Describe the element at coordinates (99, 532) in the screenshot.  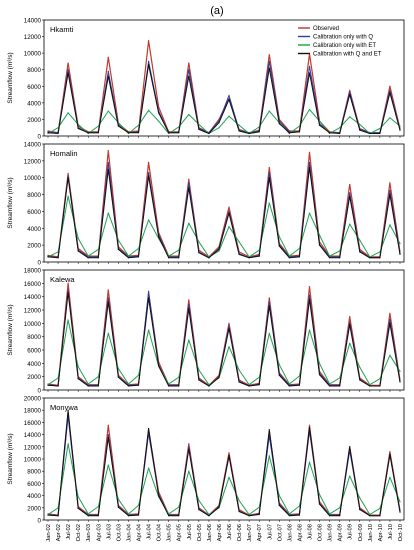
I see `x-tick-label: Apr-03` at that location.